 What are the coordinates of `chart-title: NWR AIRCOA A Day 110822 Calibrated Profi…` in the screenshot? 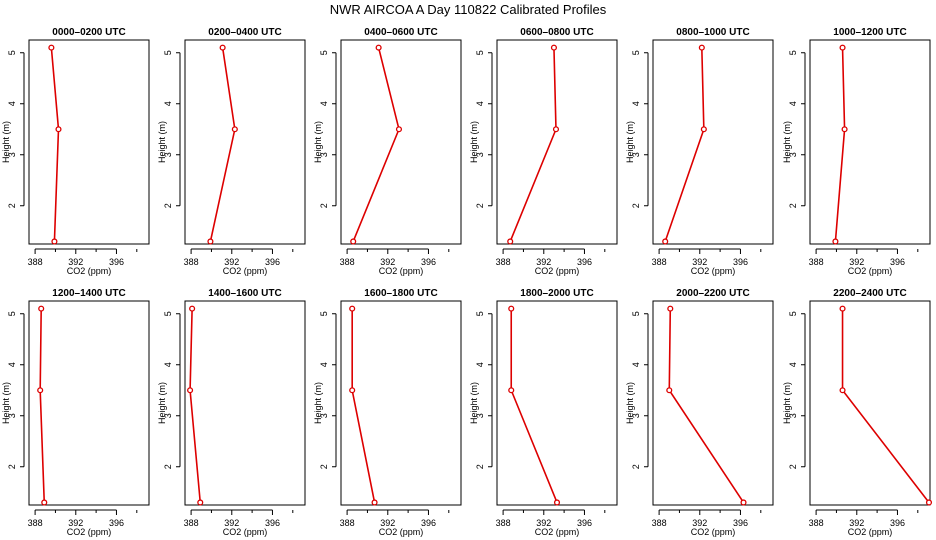 It's located at (468, 9).